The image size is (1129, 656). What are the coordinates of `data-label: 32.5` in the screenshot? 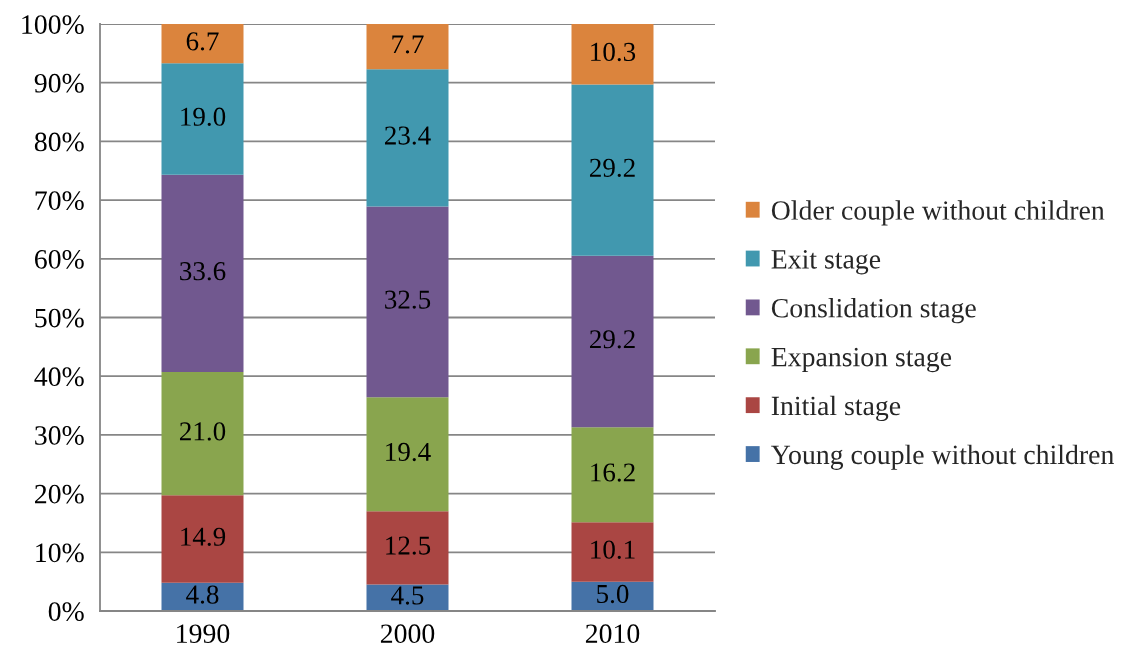 It's located at (408, 299).